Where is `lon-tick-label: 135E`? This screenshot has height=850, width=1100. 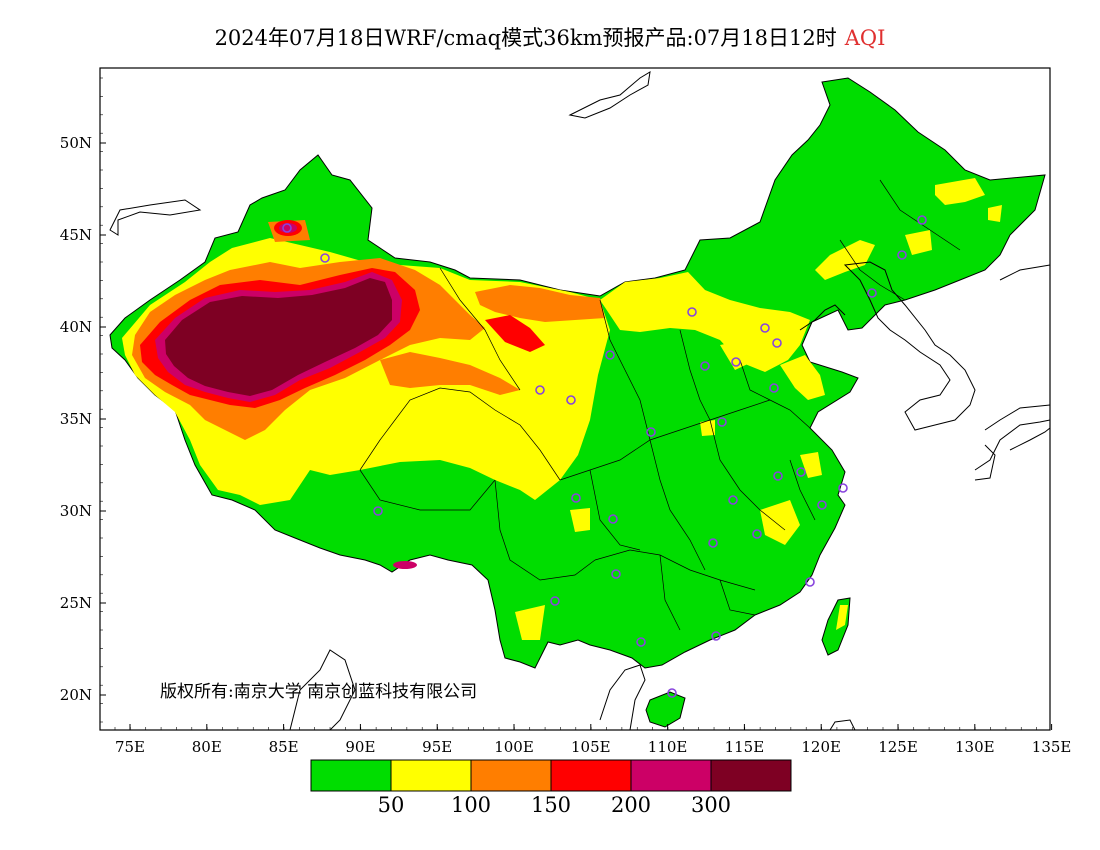 lon-tick-label: 135E is located at coordinates (1052, 747).